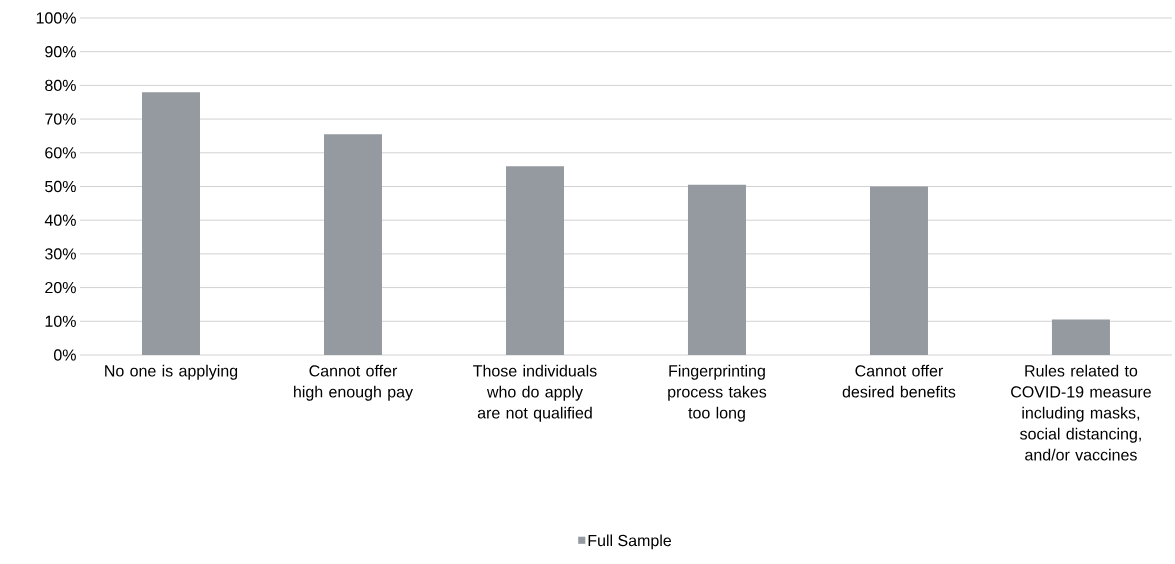 The width and height of the screenshot is (1175, 564). I want to click on x-tick-label: Rules related to COVID-19 measure including masks, social distancing, and/or vaccines, so click(1081, 412).